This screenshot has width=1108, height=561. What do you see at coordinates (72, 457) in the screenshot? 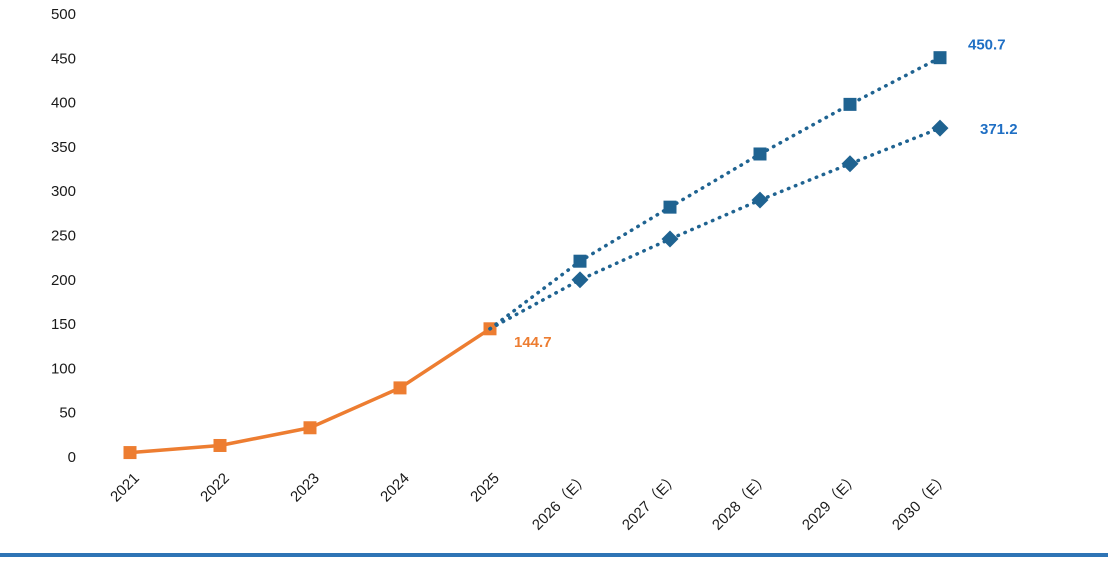
I see `y-axis-tick-label: 0` at bounding box center [72, 457].